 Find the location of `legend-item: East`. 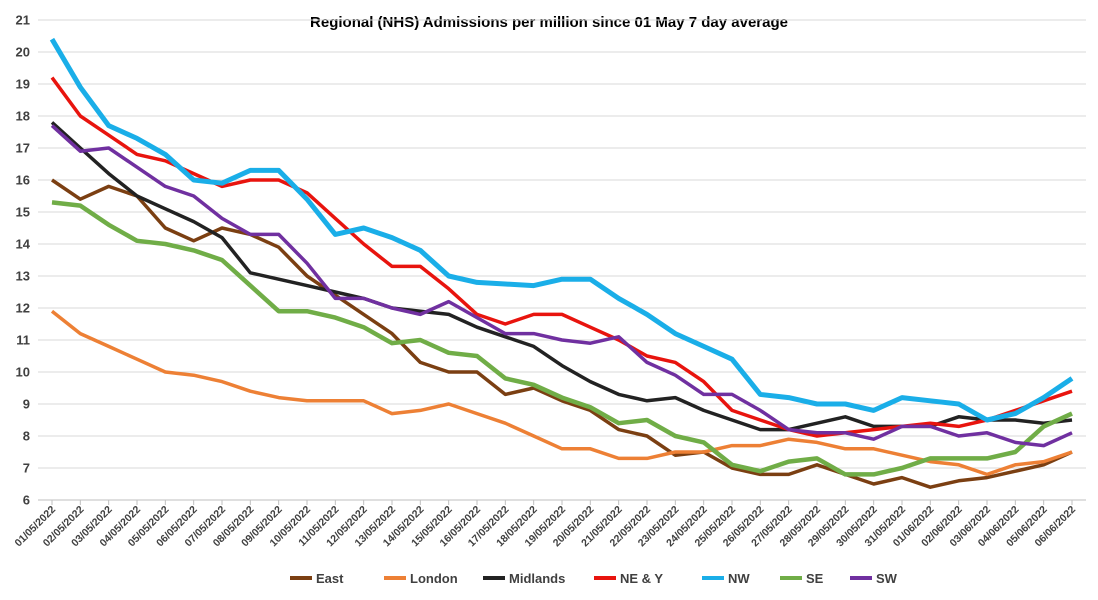

legend-item: East is located at coordinates (317, 578).